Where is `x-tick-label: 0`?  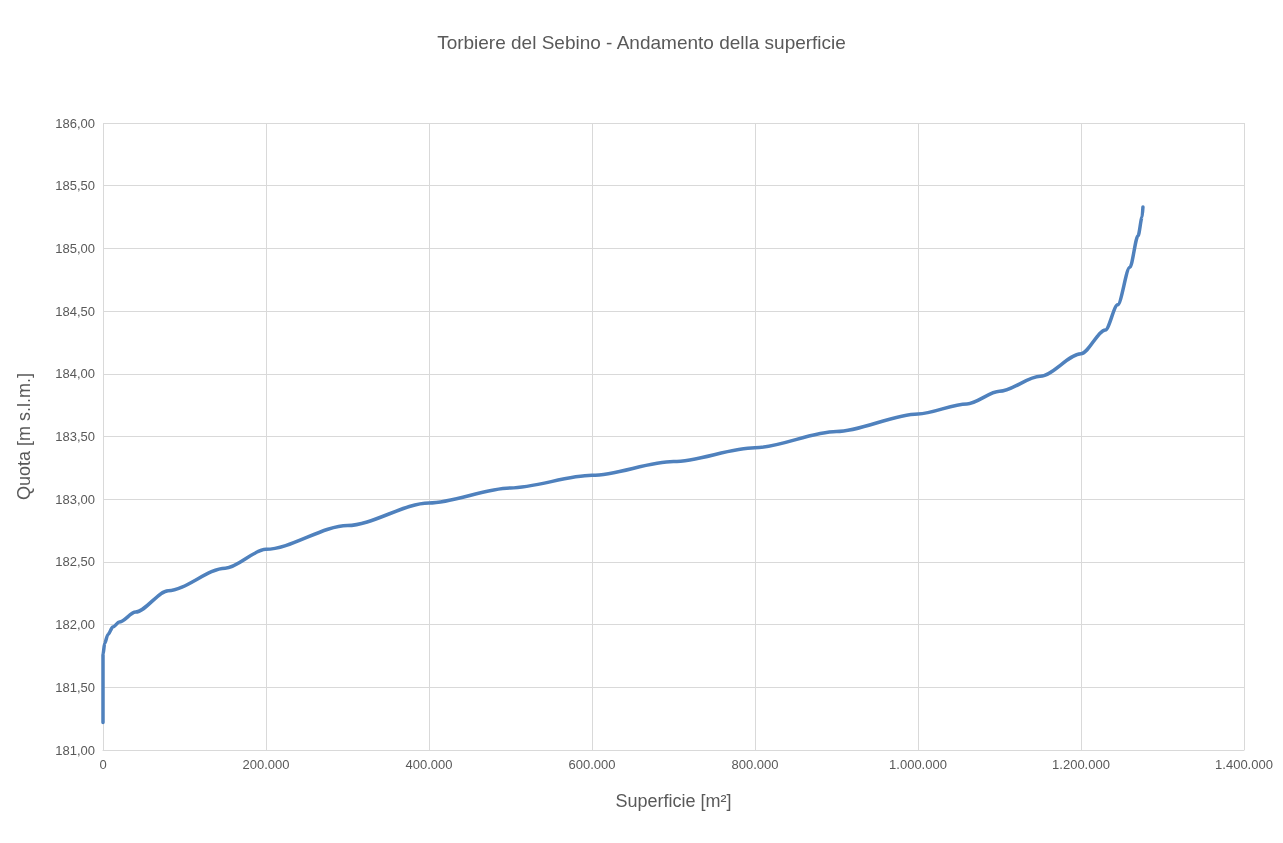
x-tick-label: 0 is located at coordinates (103, 764).